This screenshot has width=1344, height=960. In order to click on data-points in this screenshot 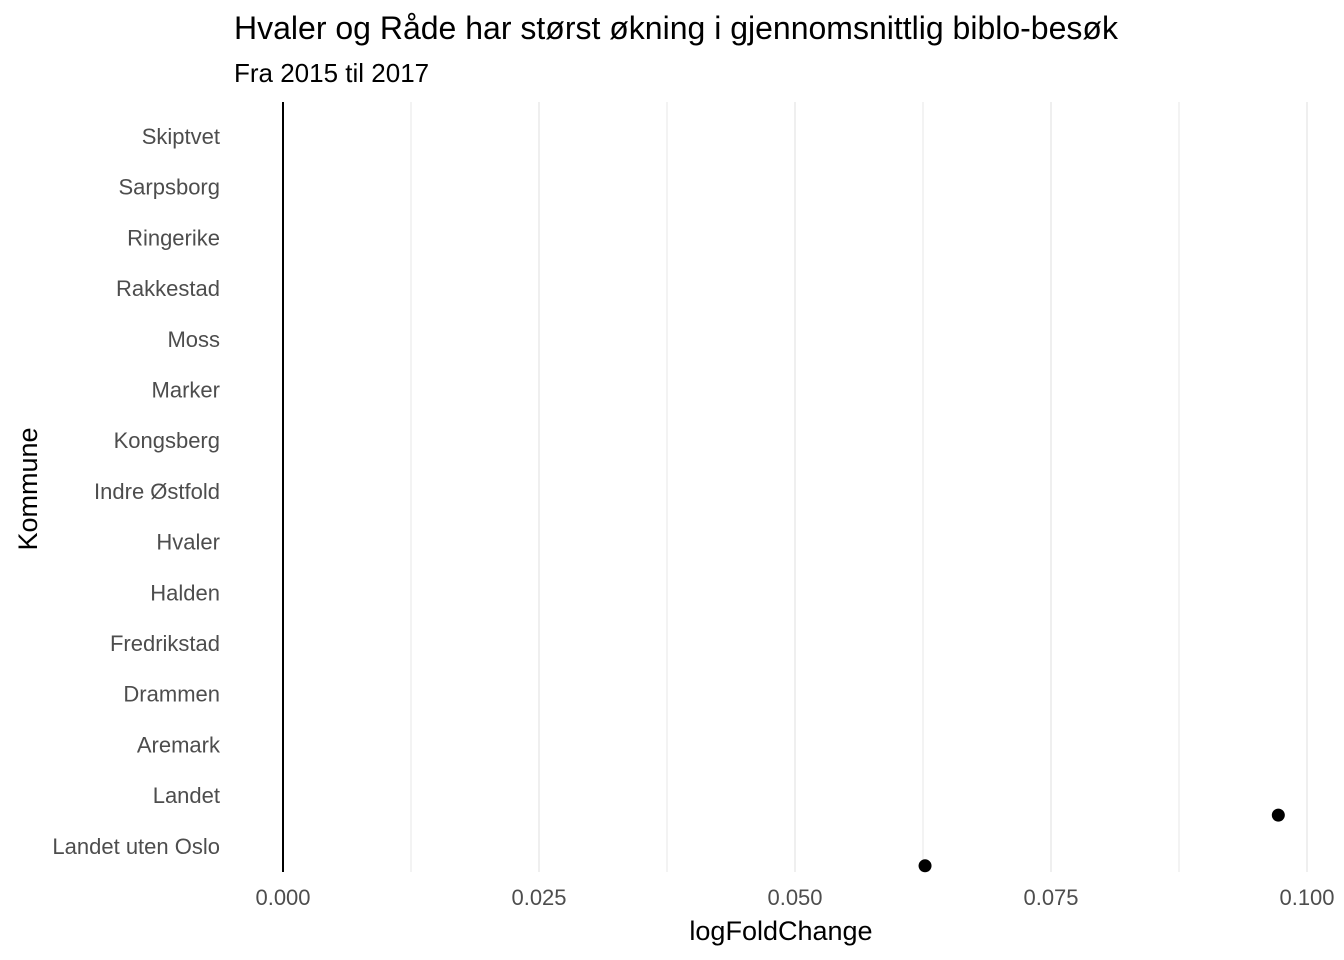, I will do `click(1101, 840)`.